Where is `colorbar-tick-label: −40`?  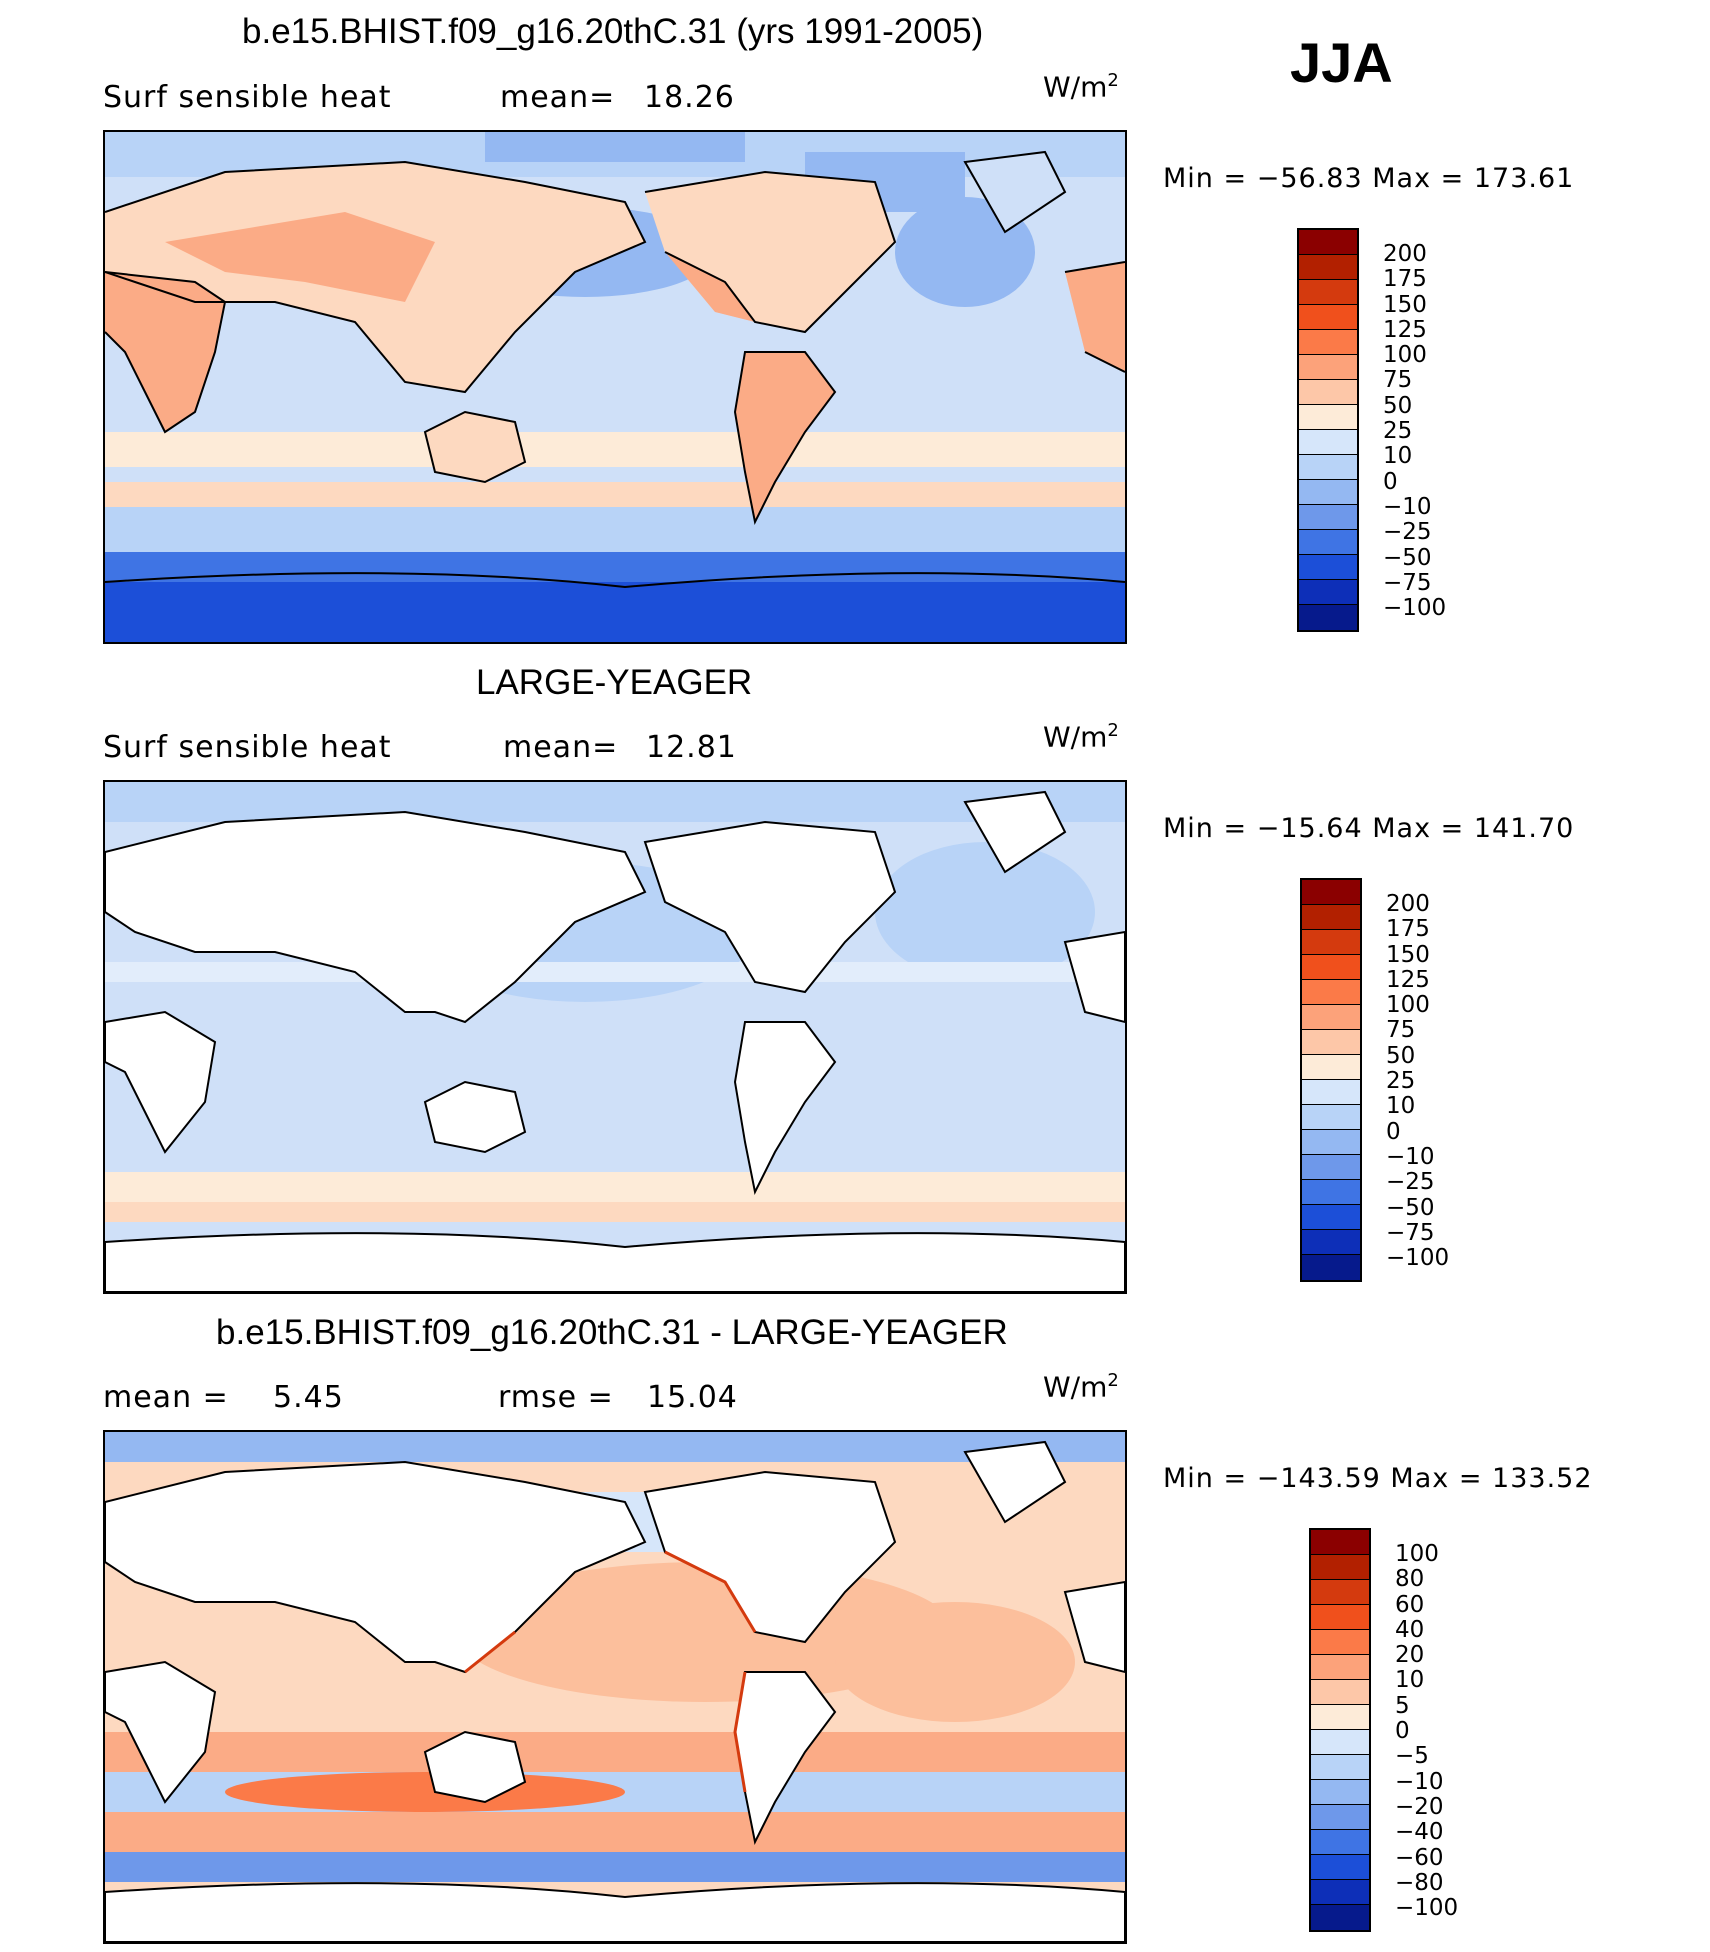 colorbar-tick-label: −40 is located at coordinates (1419, 1832).